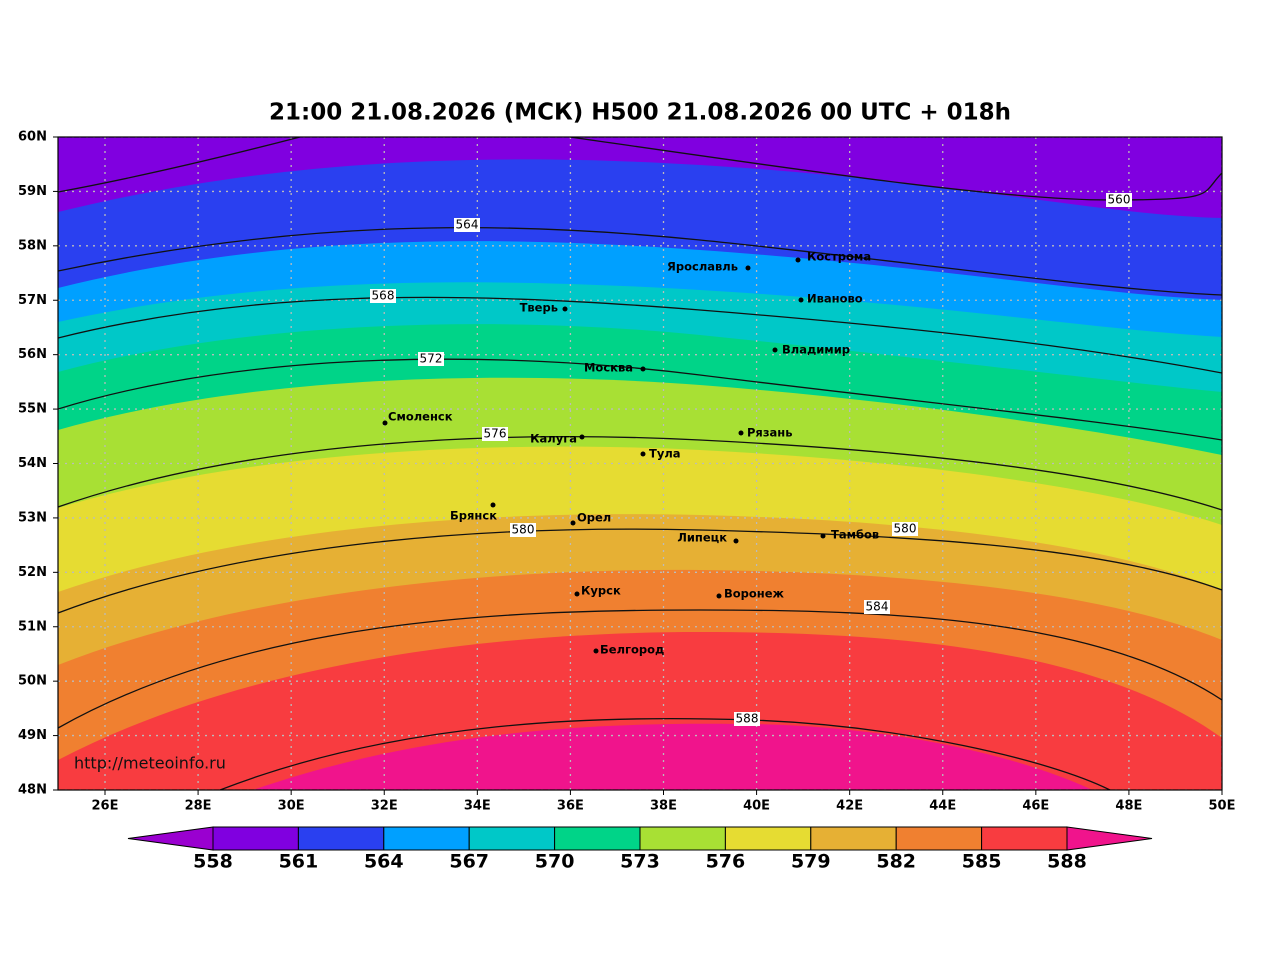 The width and height of the screenshot is (1281, 963). I want to click on colorbar-tick-label: 579, so click(811, 862).